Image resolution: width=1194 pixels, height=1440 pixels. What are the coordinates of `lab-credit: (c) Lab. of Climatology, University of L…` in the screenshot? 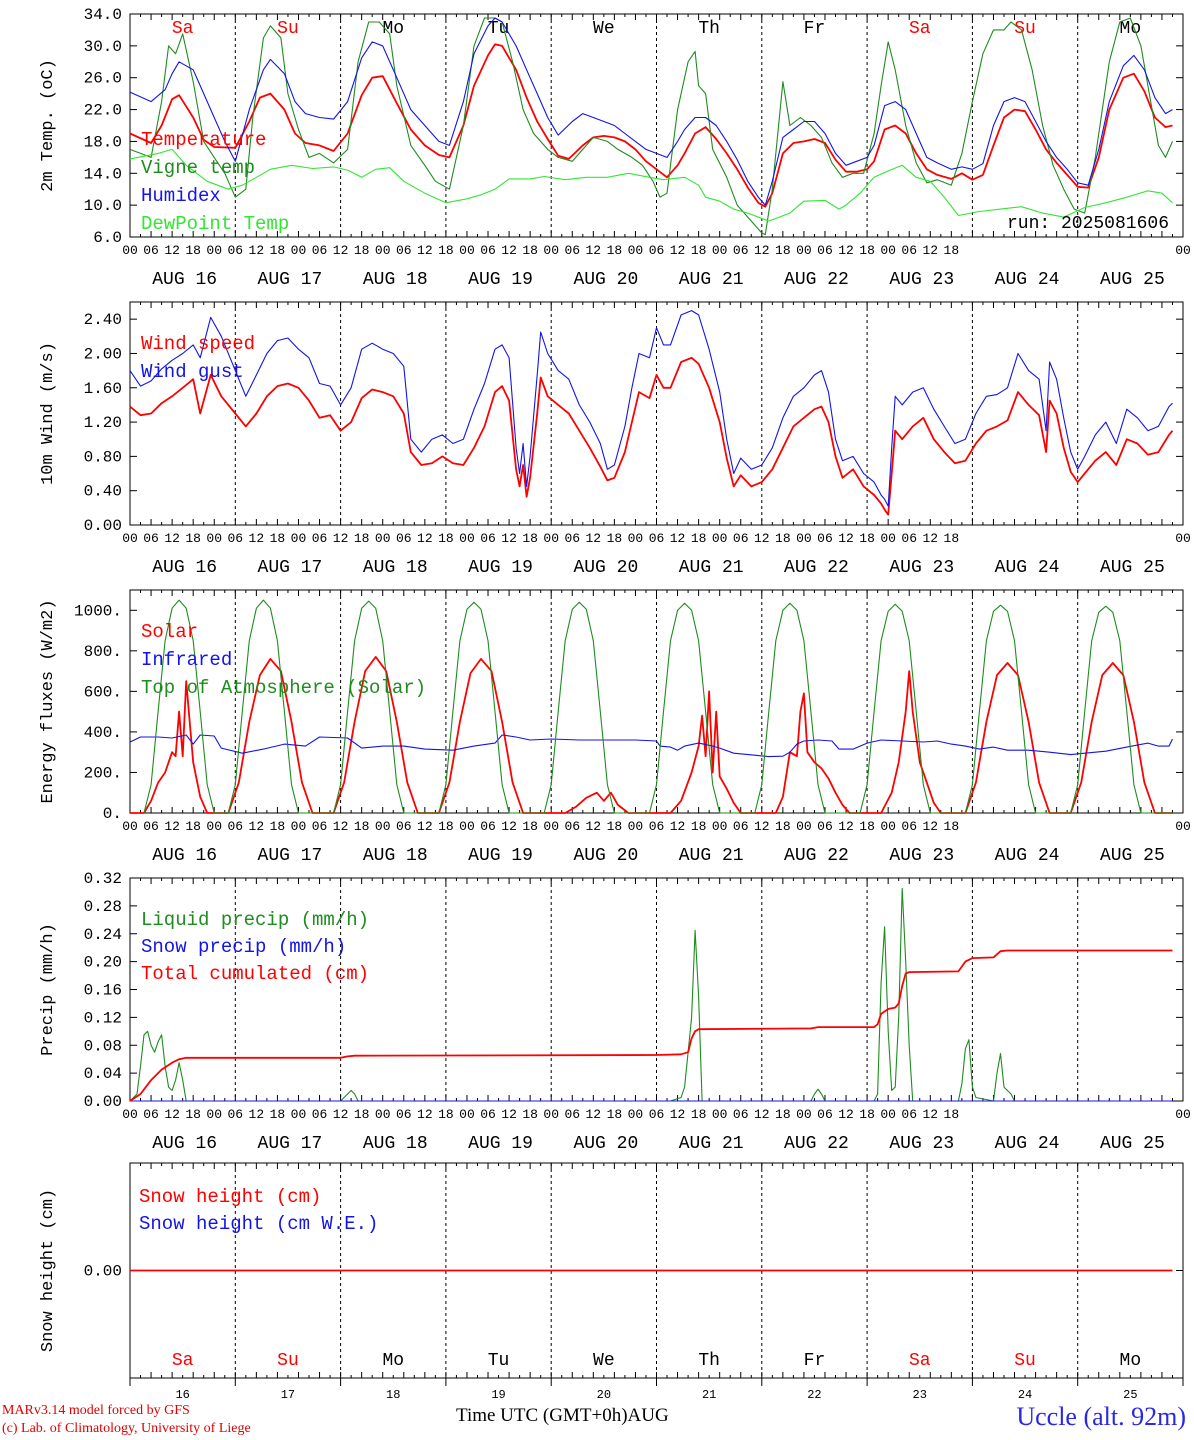 It's located at (126, 1428).